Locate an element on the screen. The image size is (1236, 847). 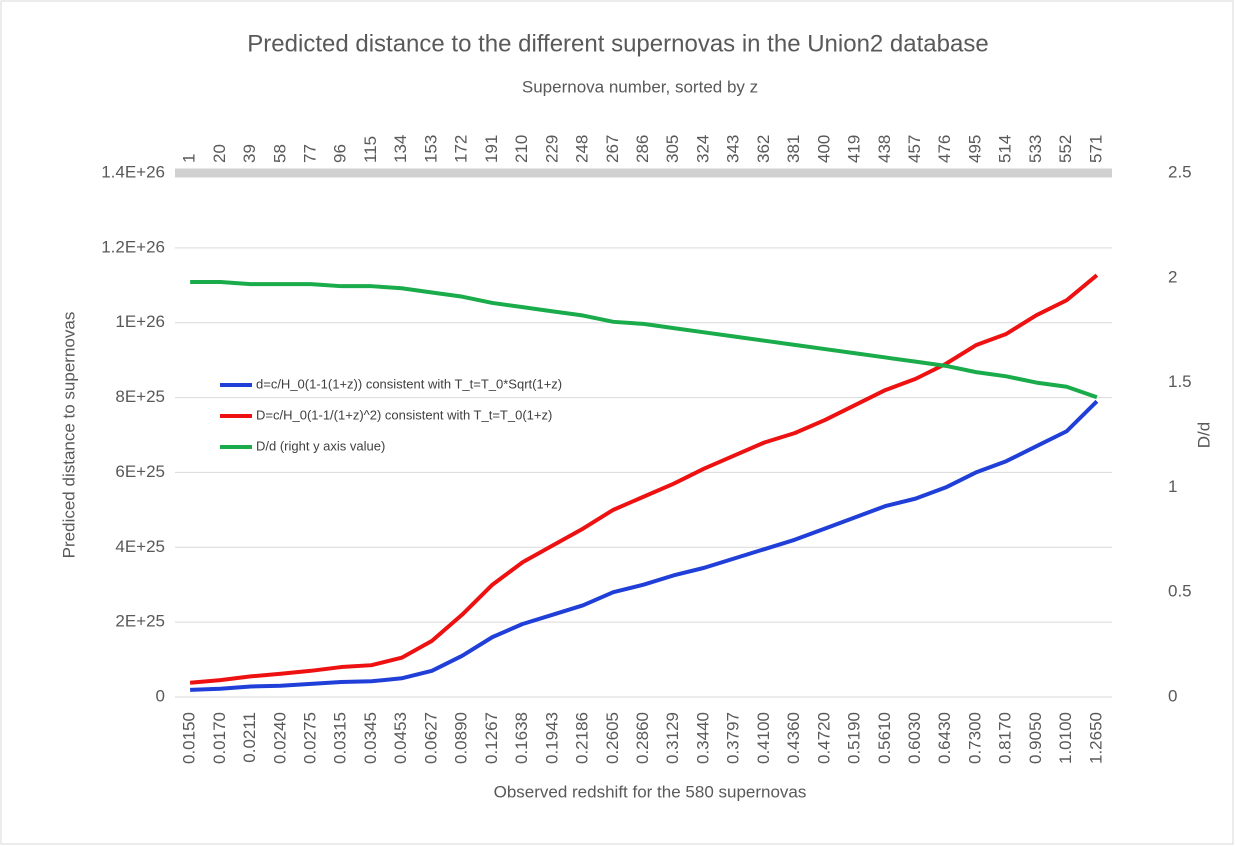
y-axis-title: Prediced distance to supernovas is located at coordinates (68, 435).